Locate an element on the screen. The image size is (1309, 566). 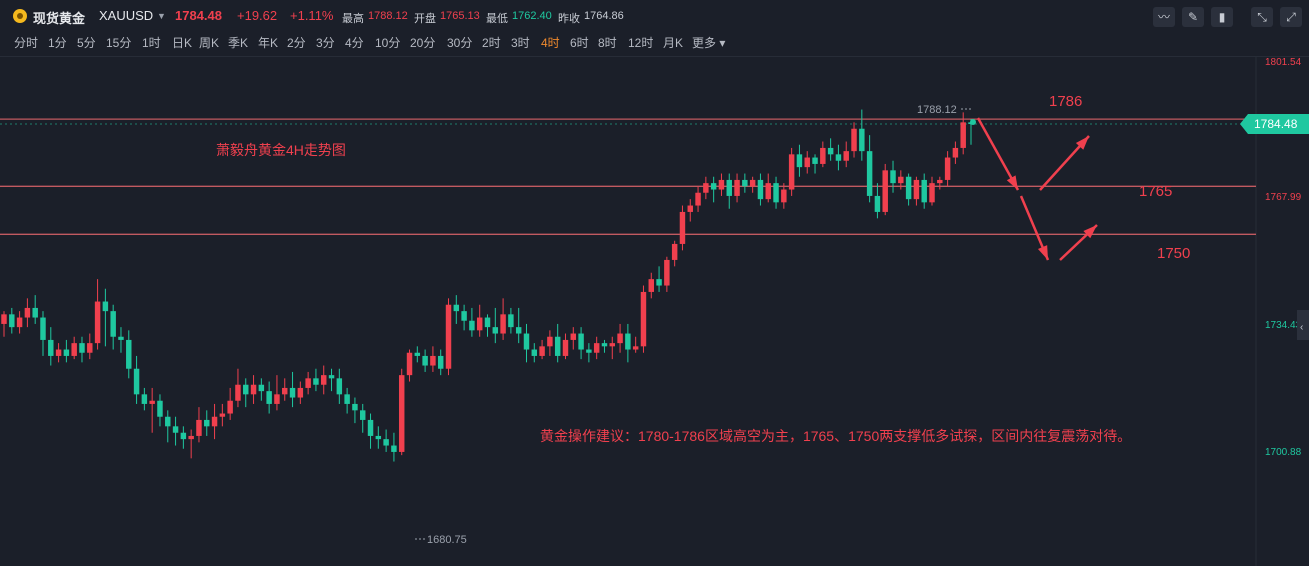
gold-logo-icon is located at coordinates (20, 16).